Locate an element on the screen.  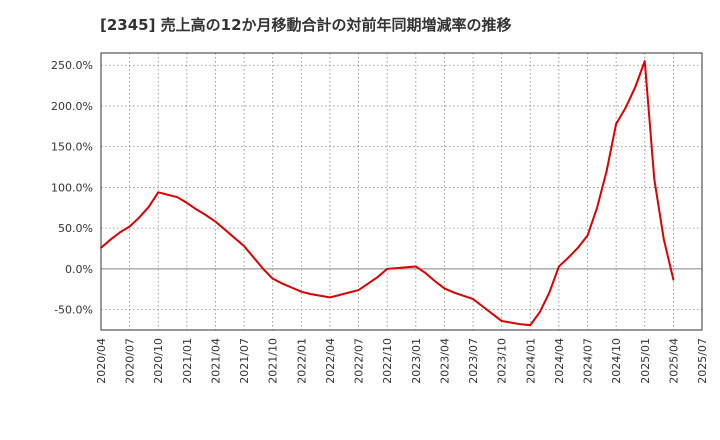
x-tick-label: 2021/10 is located at coordinates (273, 361).